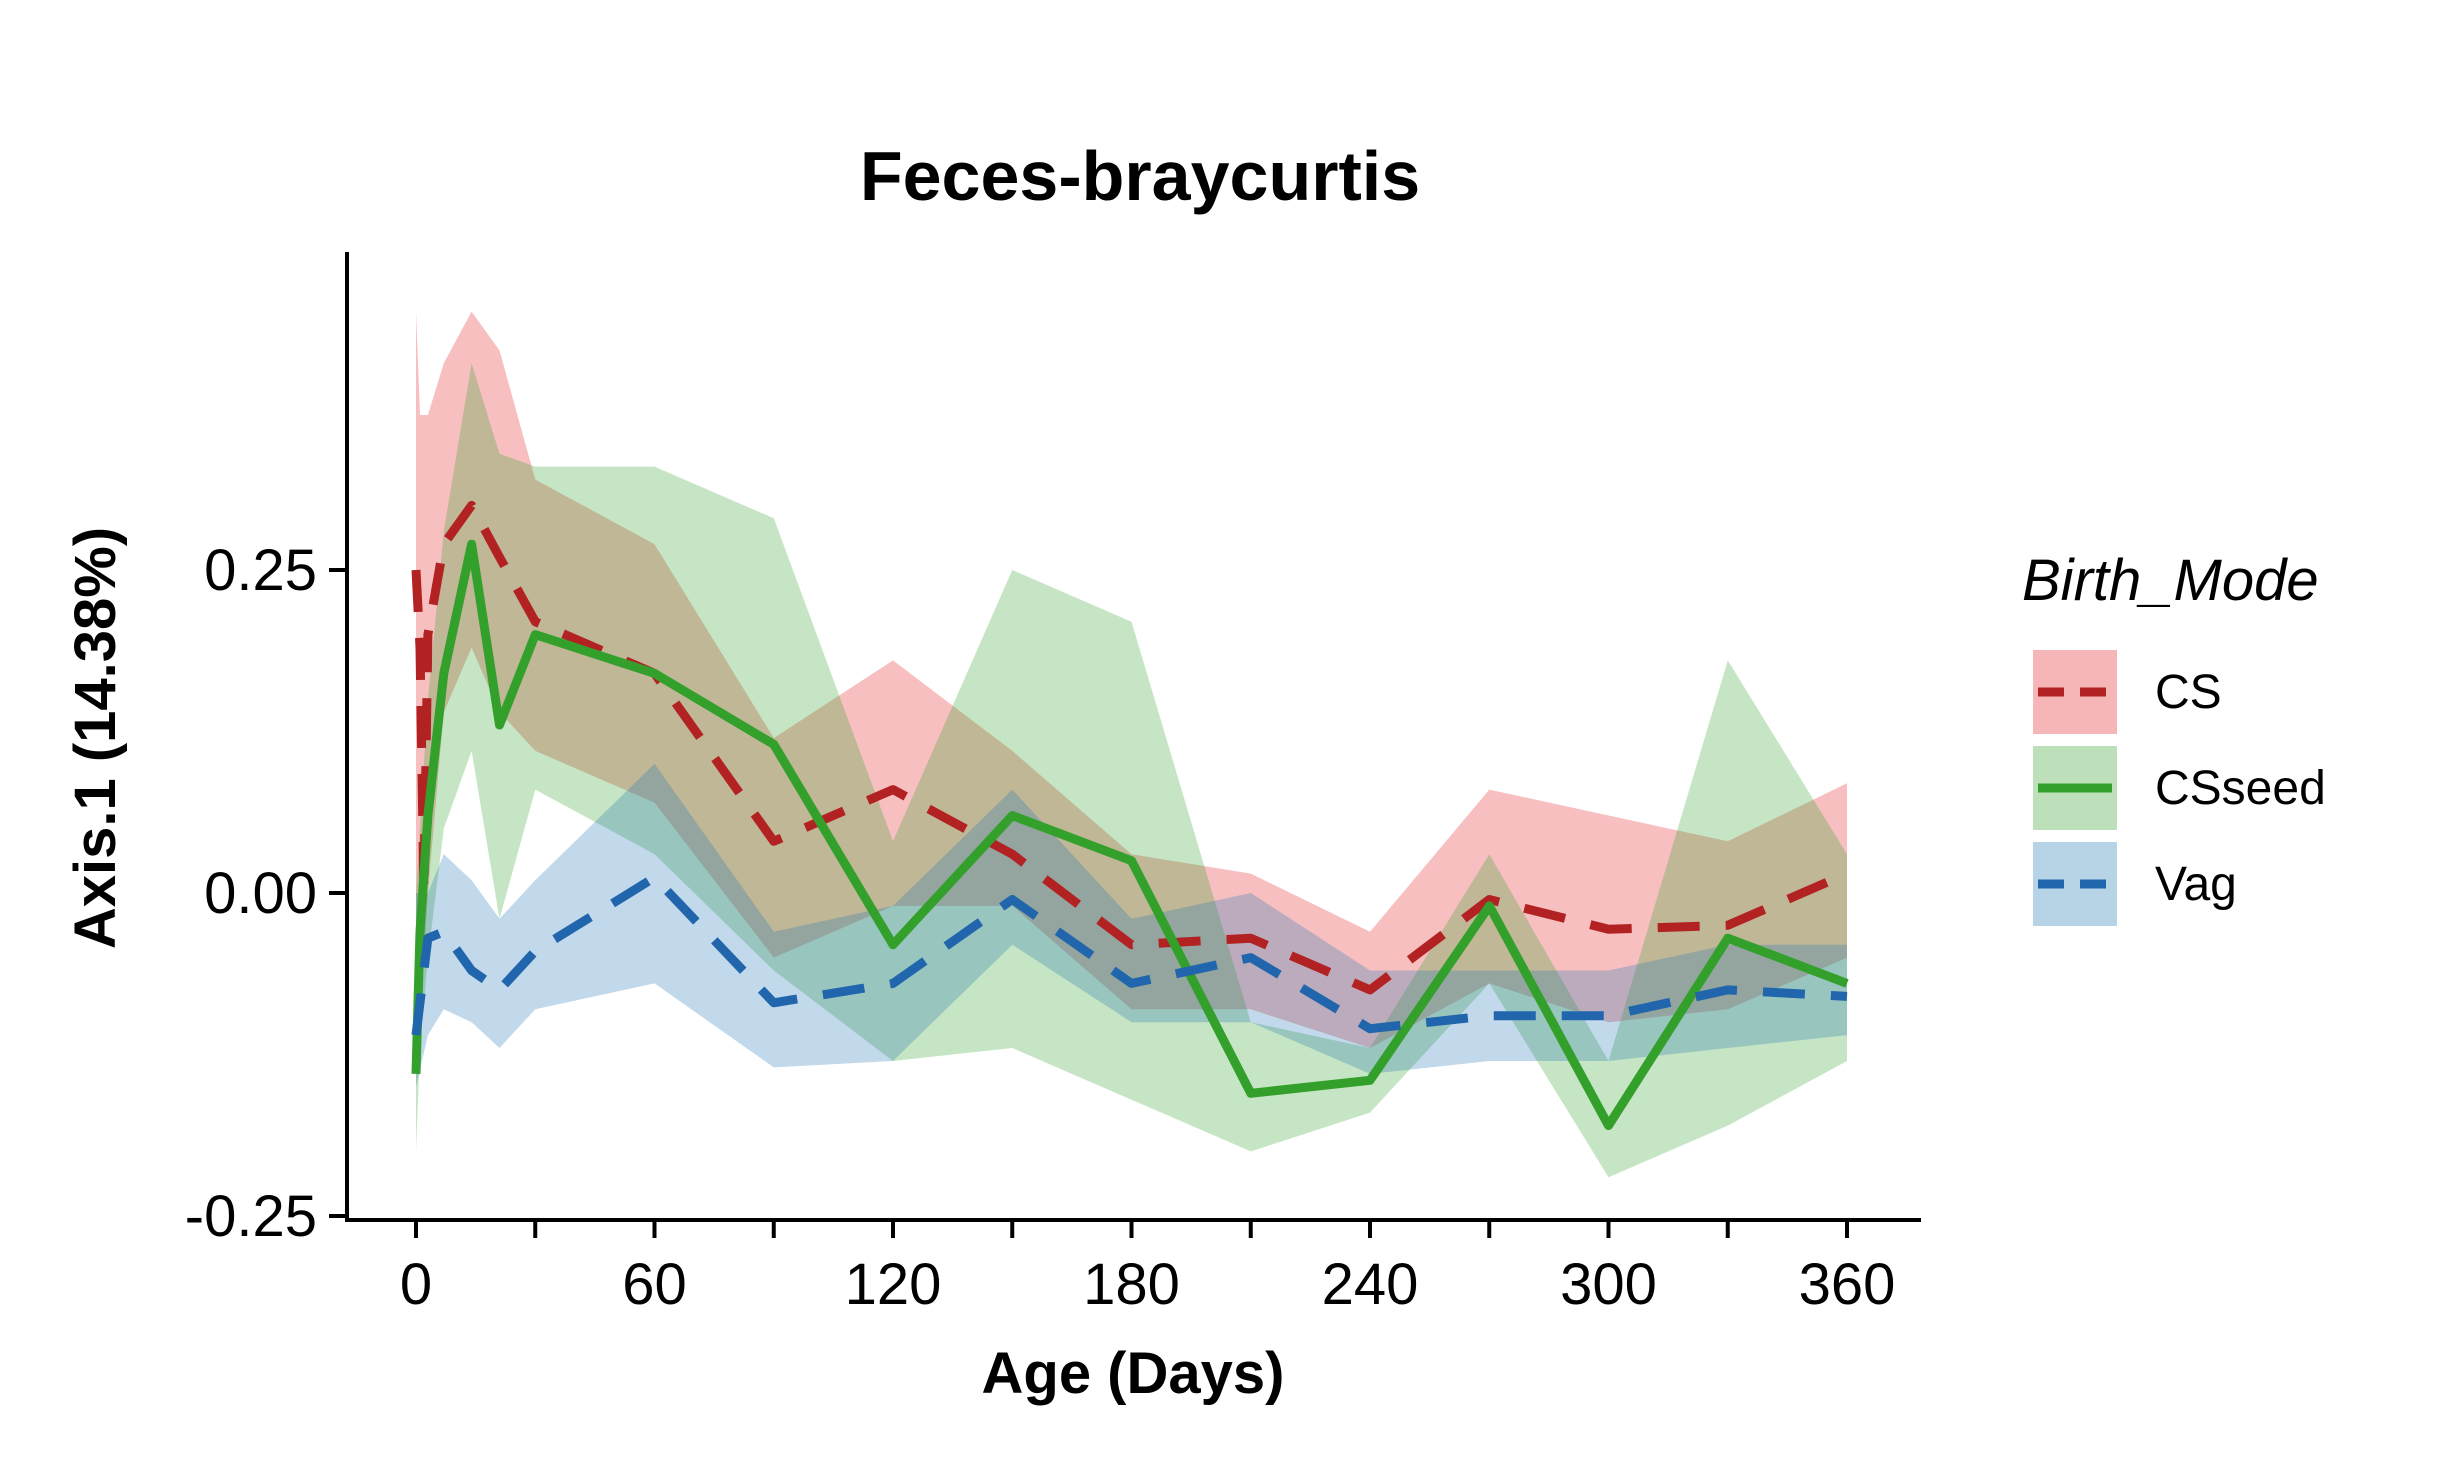 This screenshot has height=1464, width=2461. I want to click on y-tick-label: -0.25, so click(251, 1216).